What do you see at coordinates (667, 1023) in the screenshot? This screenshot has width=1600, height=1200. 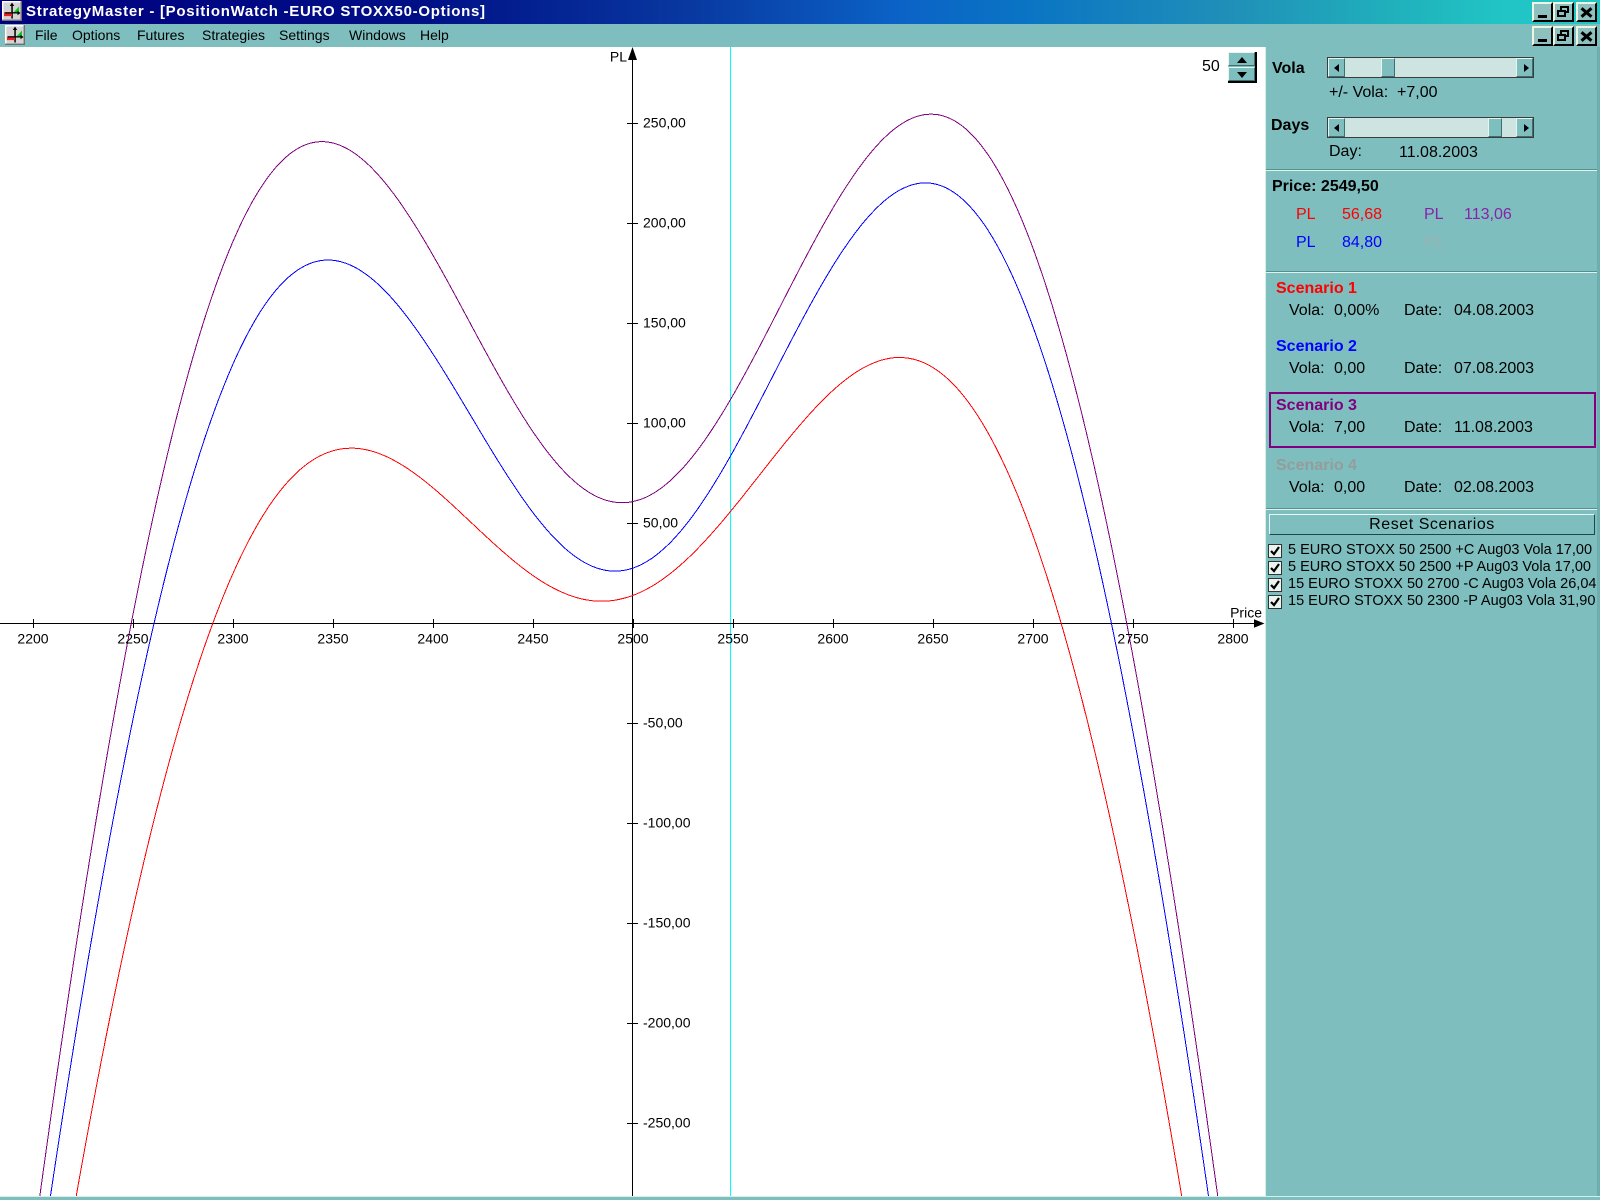 I see `svg-text: -200,00` at bounding box center [667, 1023].